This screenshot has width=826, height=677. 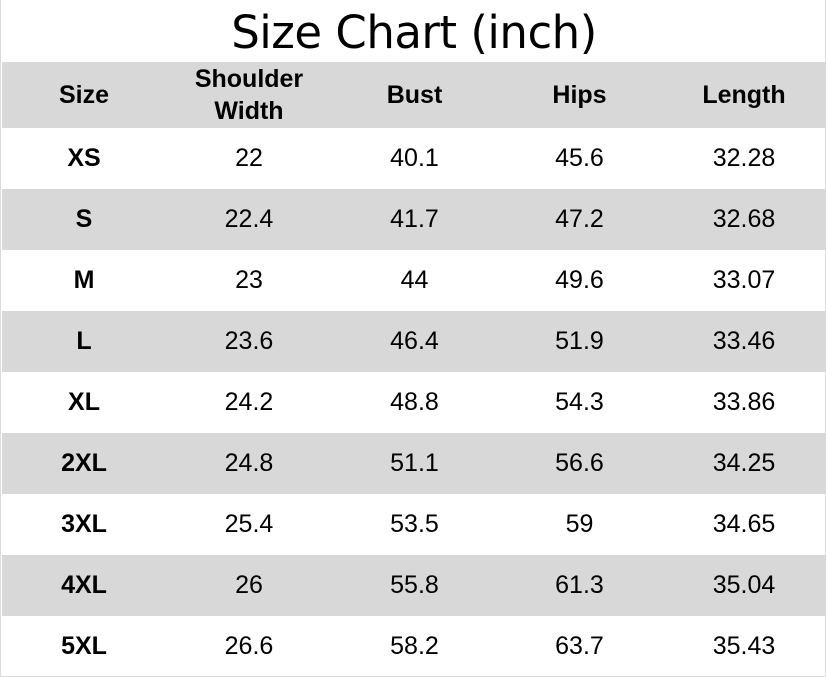 What do you see at coordinates (249, 341) in the screenshot?
I see `shoulder-cell: 23.6` at bounding box center [249, 341].